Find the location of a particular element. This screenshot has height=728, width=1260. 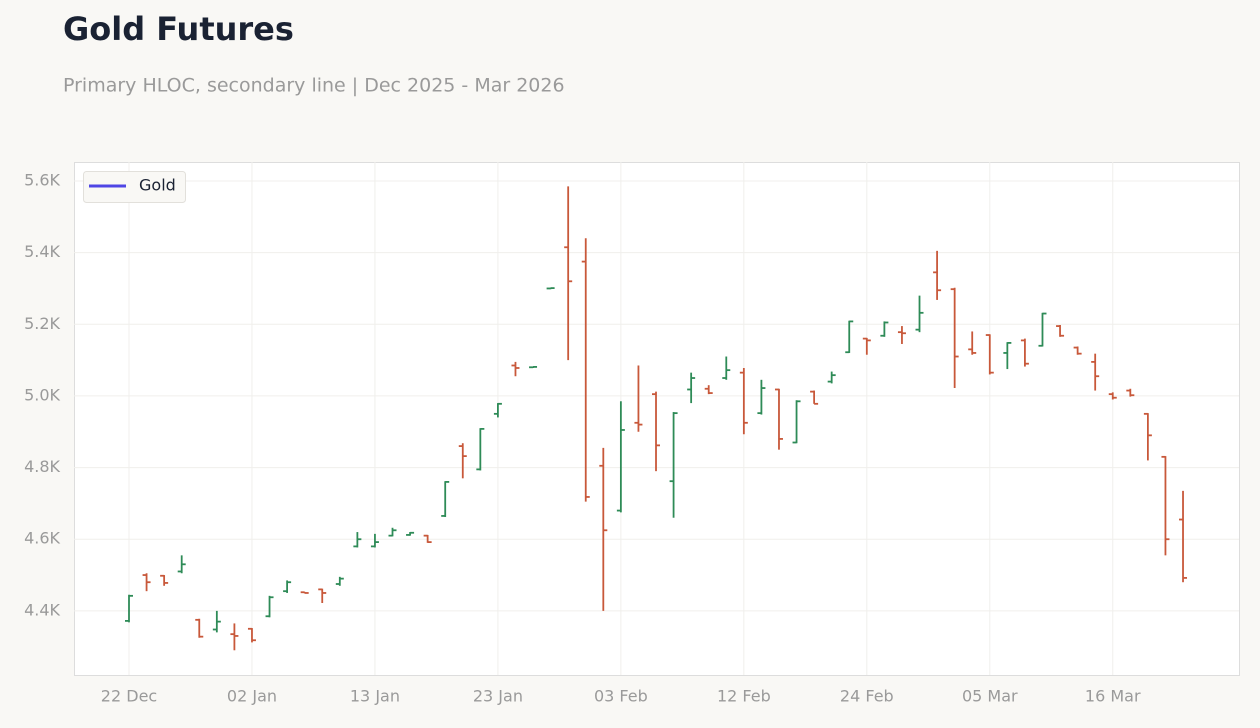

y-tick-label: 5.6K is located at coordinates (42, 179).